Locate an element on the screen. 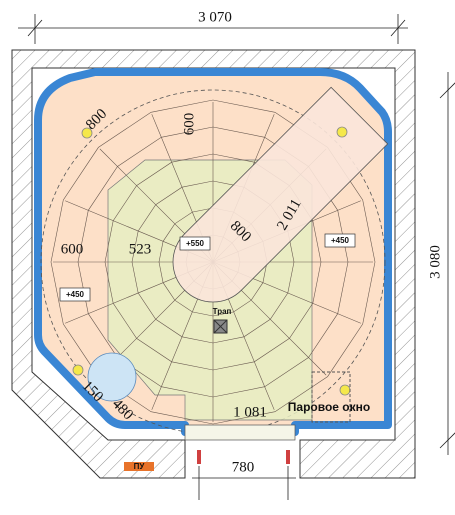 The image size is (455, 515). control-panel is located at coordinates (139, 466).